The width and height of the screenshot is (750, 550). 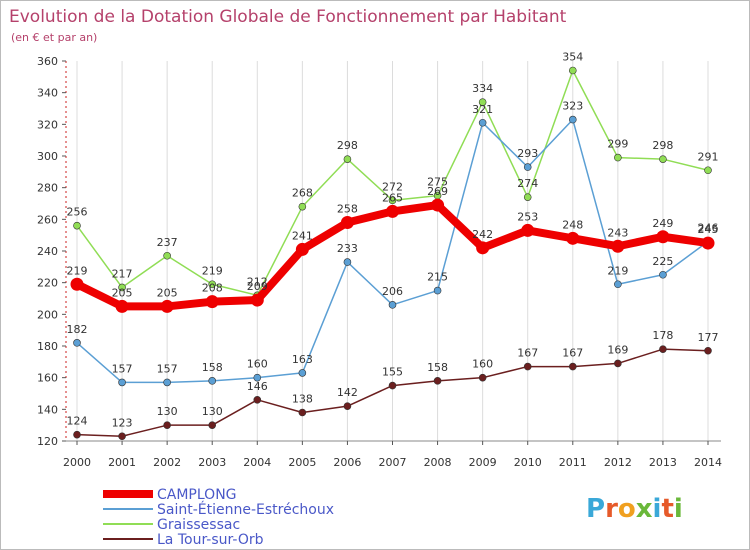 What do you see at coordinates (347, 248) in the screenshot?
I see `data-label: 233` at bounding box center [347, 248].